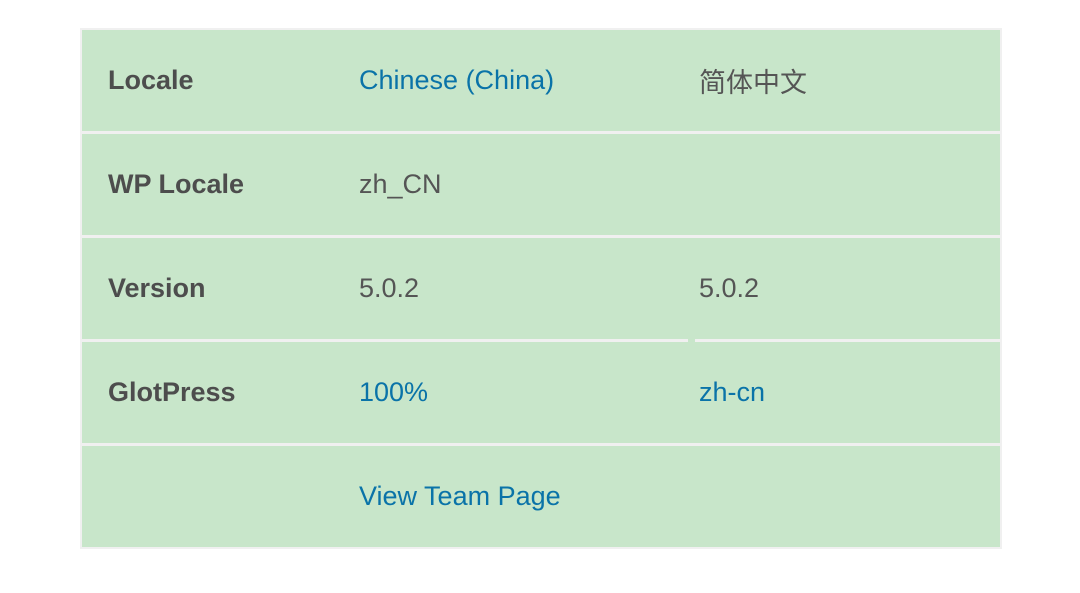 Image resolution: width=1080 pixels, height=593 pixels. I want to click on table-row-team-page: View Team Page, so click(541, 496).